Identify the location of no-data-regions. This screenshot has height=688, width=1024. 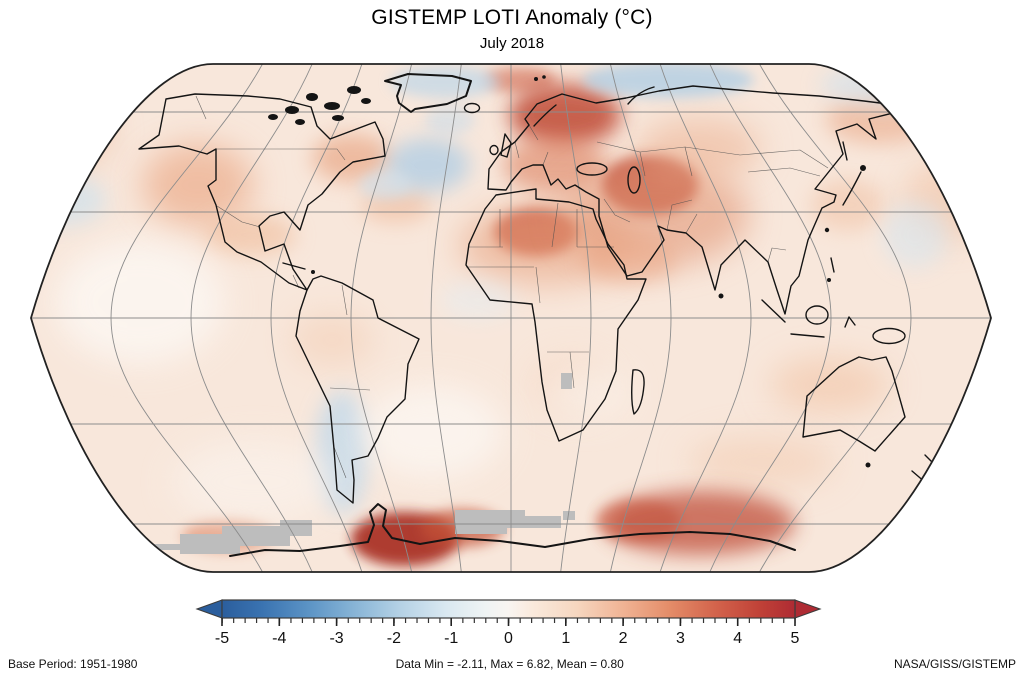
(363, 463).